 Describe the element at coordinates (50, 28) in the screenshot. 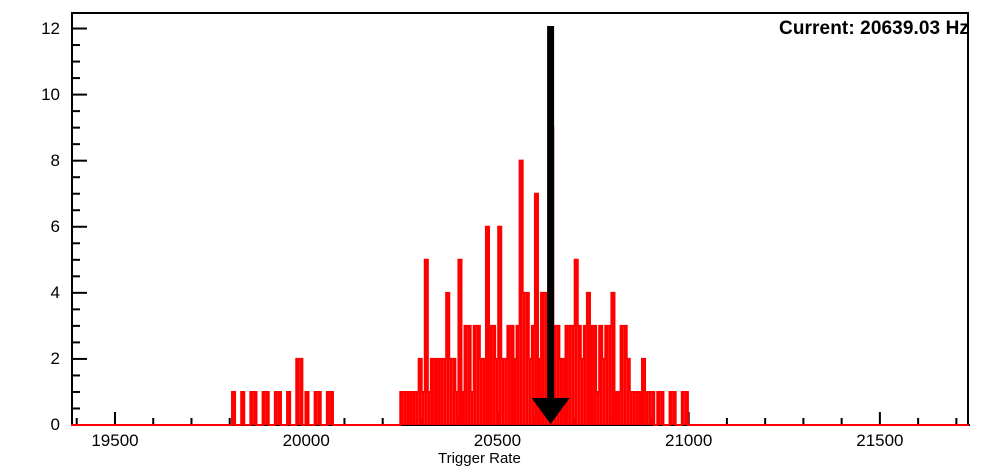

I see `y-tick-label: 12` at that location.